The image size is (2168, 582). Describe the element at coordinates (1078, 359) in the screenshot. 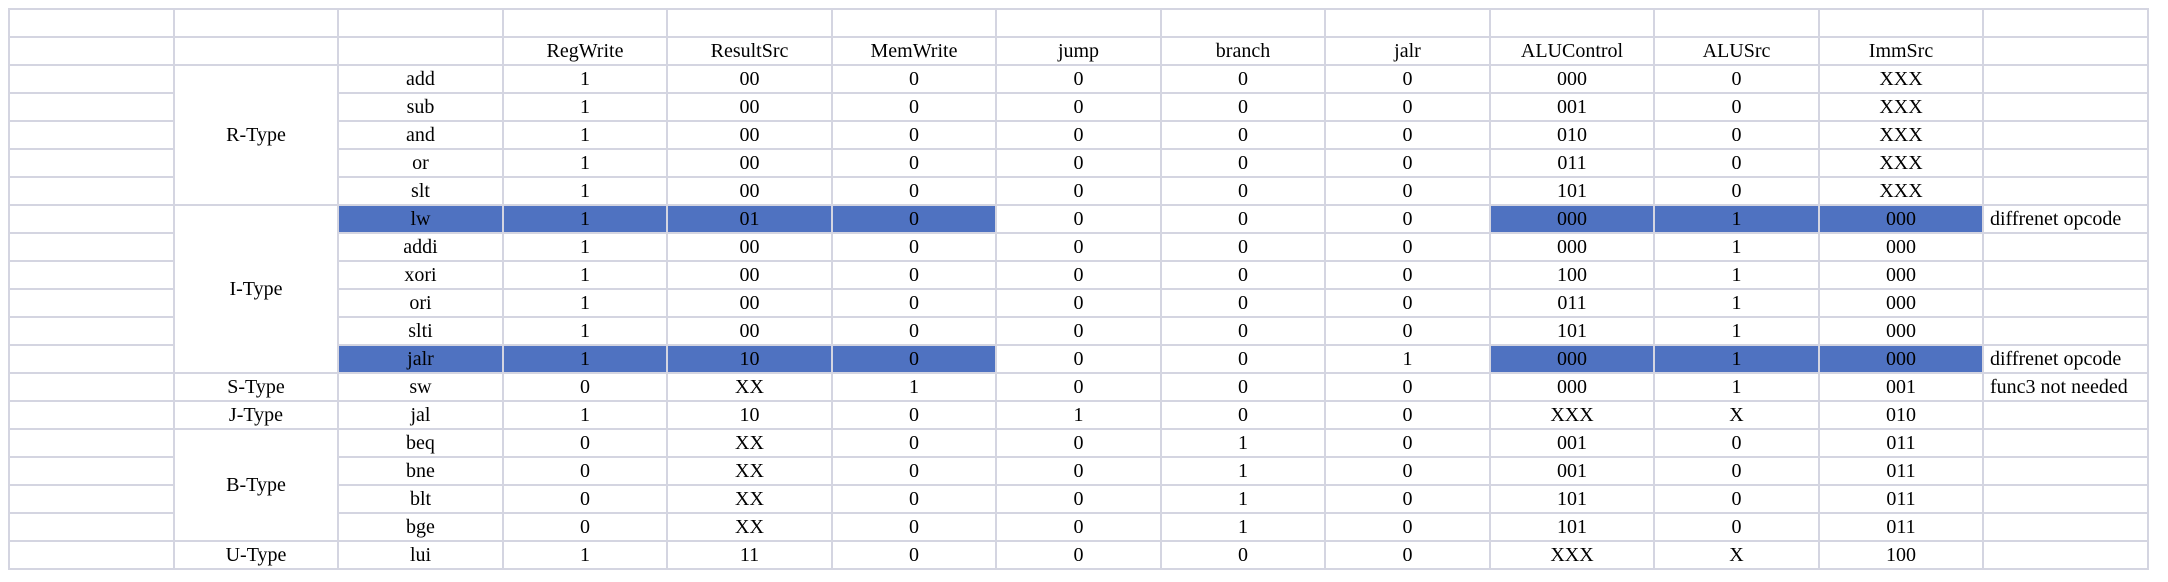

I see `table-row: jalr 1 10 0 0 0 1 000 1 000 diffrenet opcode` at that location.